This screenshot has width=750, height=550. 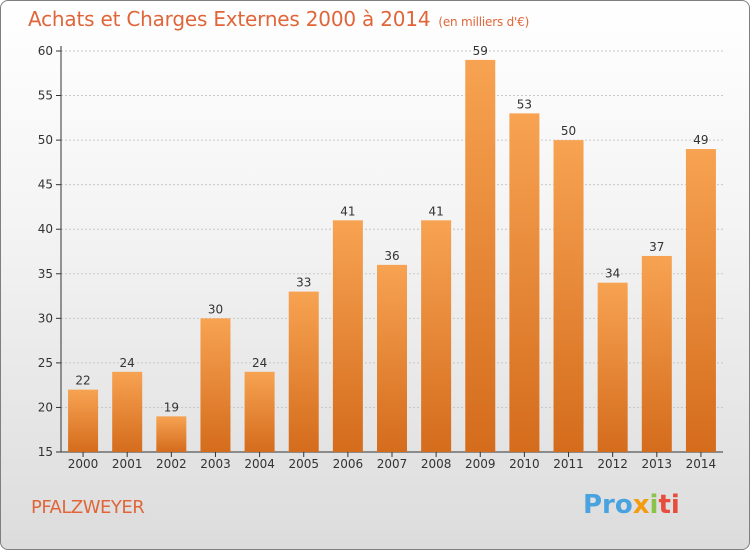 I want to click on proxiti-logo: Proxiti, so click(x=631, y=505).